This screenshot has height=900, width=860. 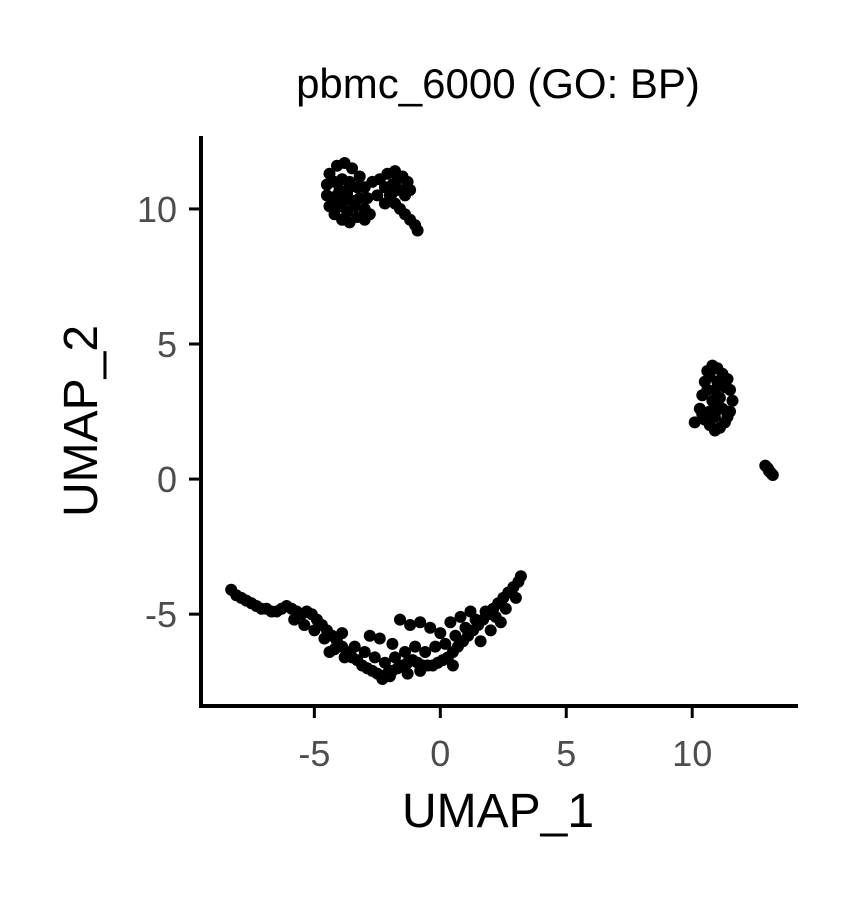 I want to click on x-axis-ticks: -5 0 5 10, so click(x=505, y=740).